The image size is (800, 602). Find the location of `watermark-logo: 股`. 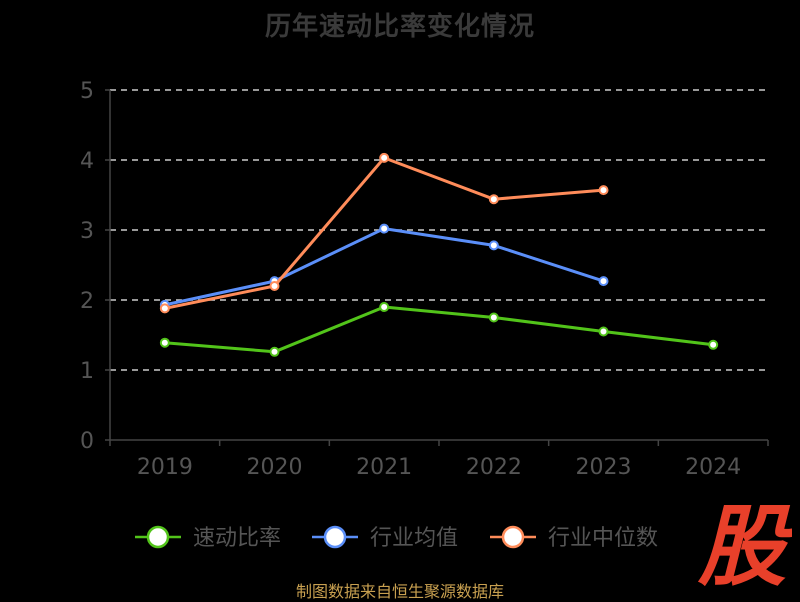

watermark-logo: 股 is located at coordinates (743, 546).